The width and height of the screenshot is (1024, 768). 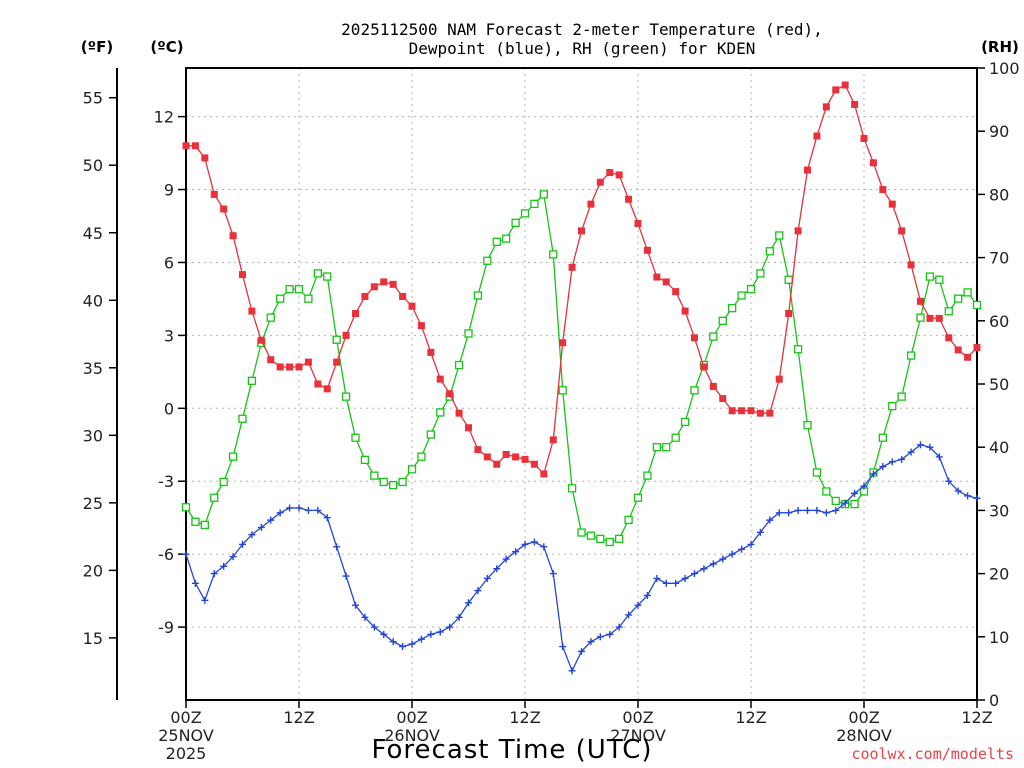 I want to click on rh-tick-label: 40, so click(x=999, y=447).